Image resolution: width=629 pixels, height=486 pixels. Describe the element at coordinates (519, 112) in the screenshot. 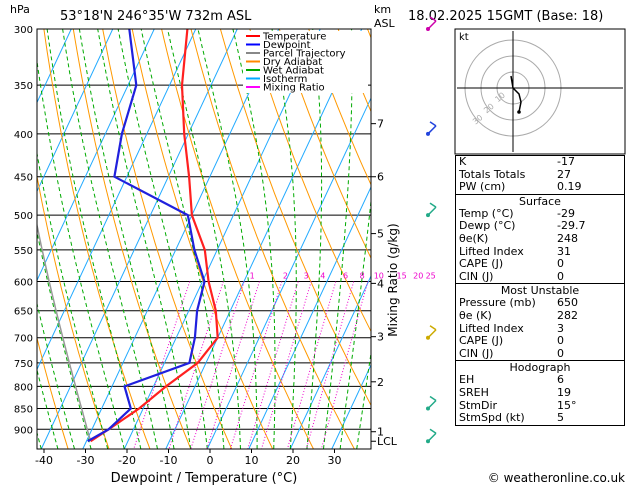

I see `hodograph-storm-point` at that location.